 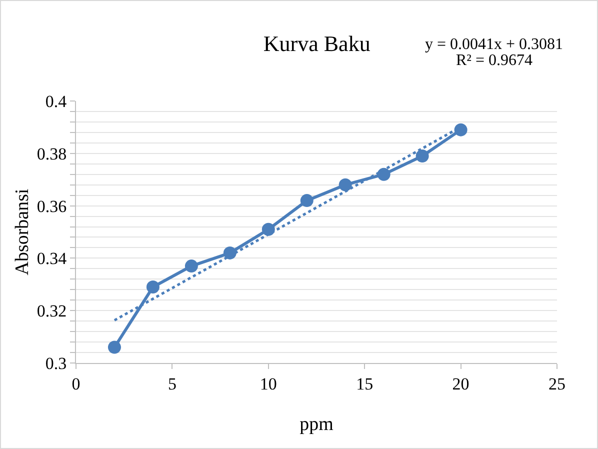 What do you see at coordinates (317, 424) in the screenshot?
I see `x-axis-title: ppm` at bounding box center [317, 424].